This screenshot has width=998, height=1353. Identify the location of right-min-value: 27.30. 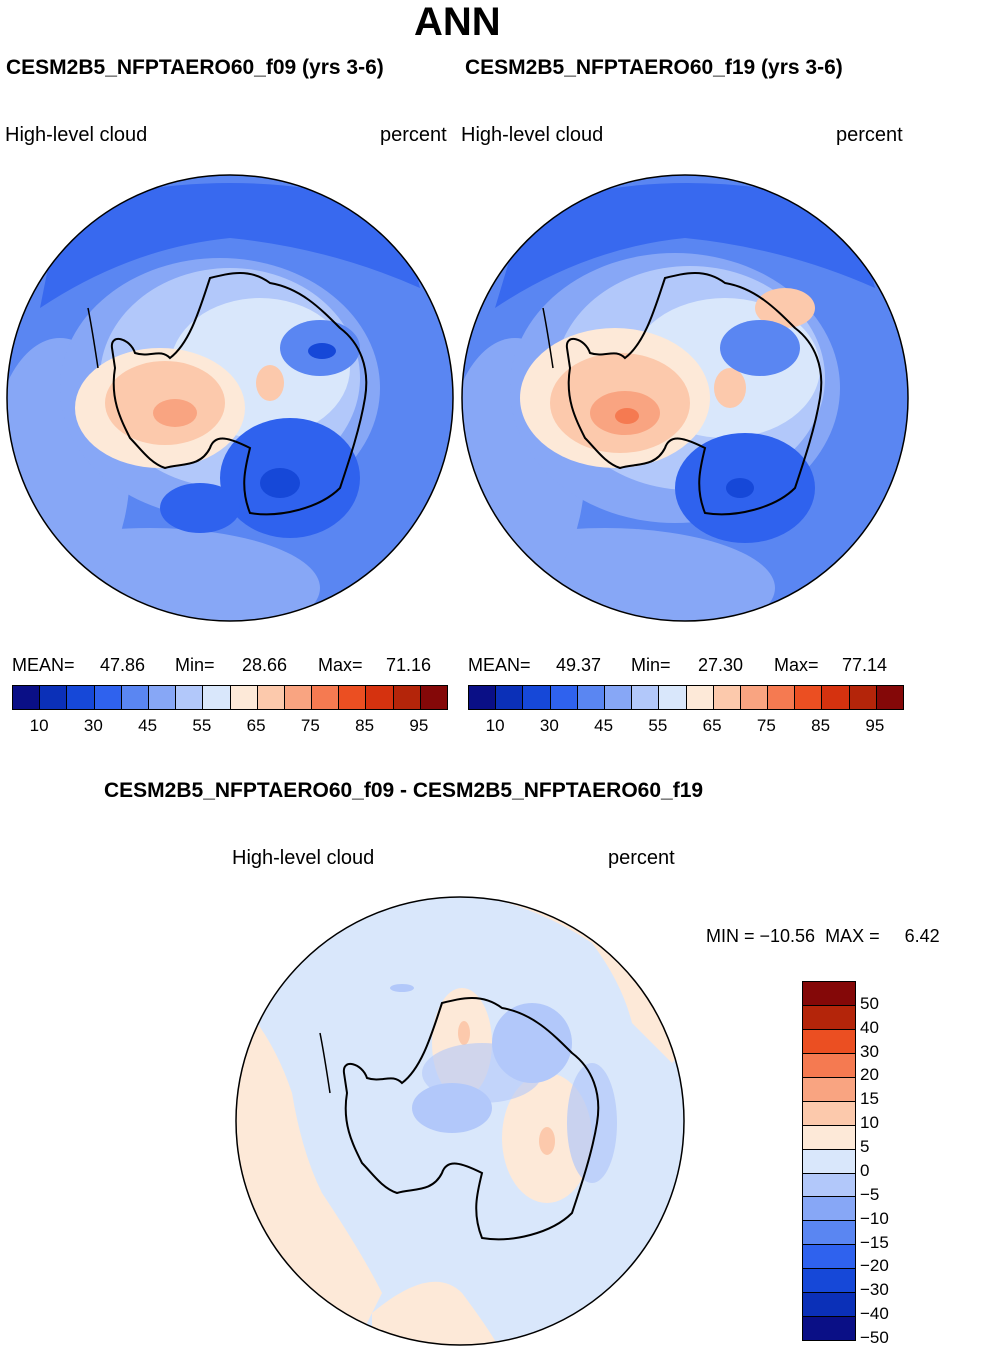
(721, 665).